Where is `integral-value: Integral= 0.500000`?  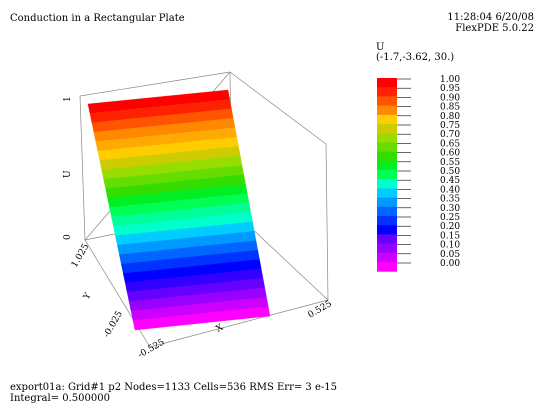 integral-value: Integral= 0.500000 is located at coordinates (60, 398).